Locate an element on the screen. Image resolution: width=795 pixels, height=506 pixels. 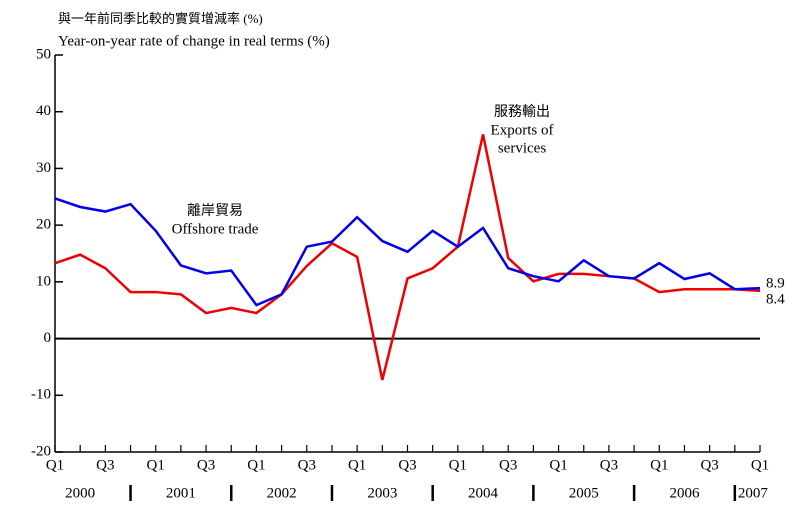
annotation: 服務輸出 is located at coordinates (522, 112).